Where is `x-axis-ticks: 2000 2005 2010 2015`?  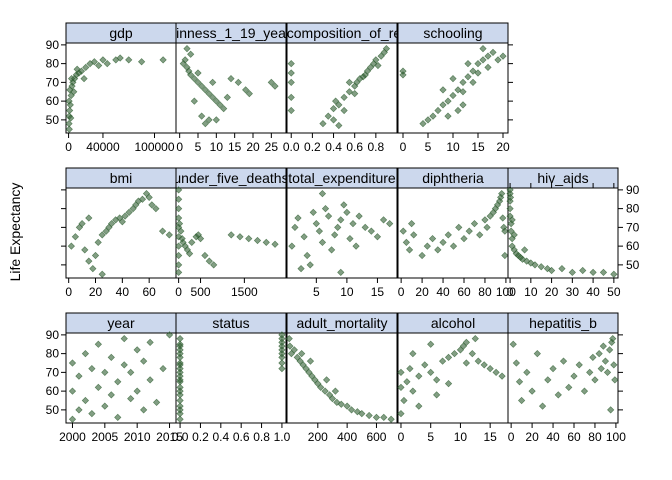
x-axis-ticks: 2000 2005 2010 2015 is located at coordinates (121, 433).